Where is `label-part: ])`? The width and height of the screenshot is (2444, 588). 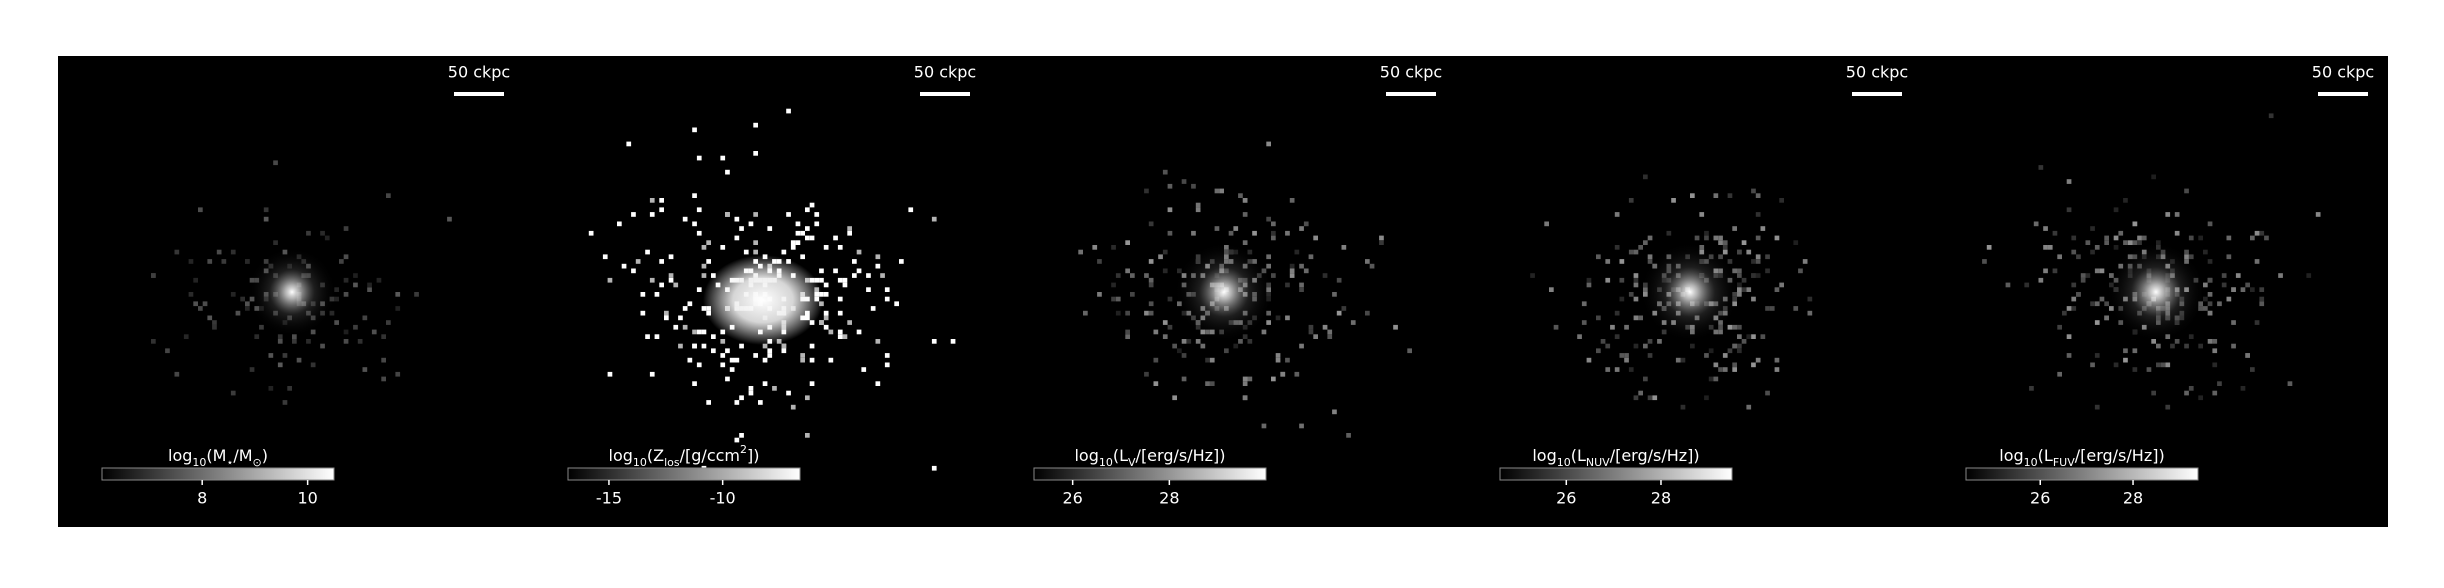
label-part: ]) is located at coordinates (753, 455).